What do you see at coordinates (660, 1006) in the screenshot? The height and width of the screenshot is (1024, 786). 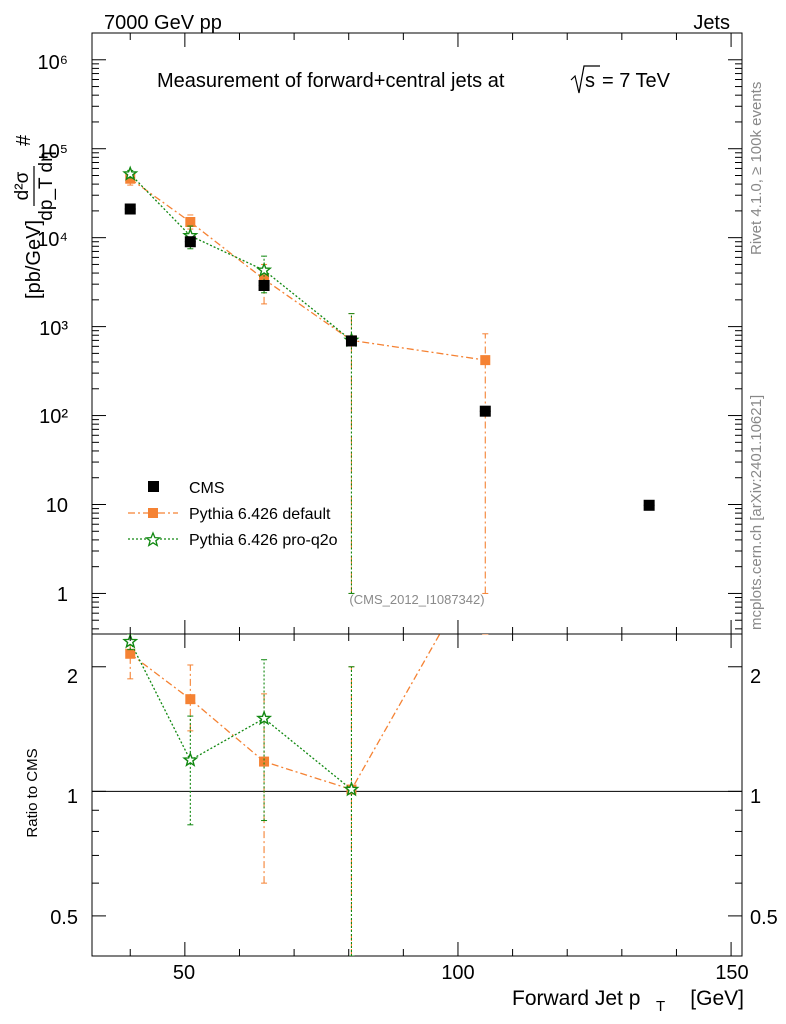 I see `xlabel-subscript: T` at bounding box center [660, 1006].